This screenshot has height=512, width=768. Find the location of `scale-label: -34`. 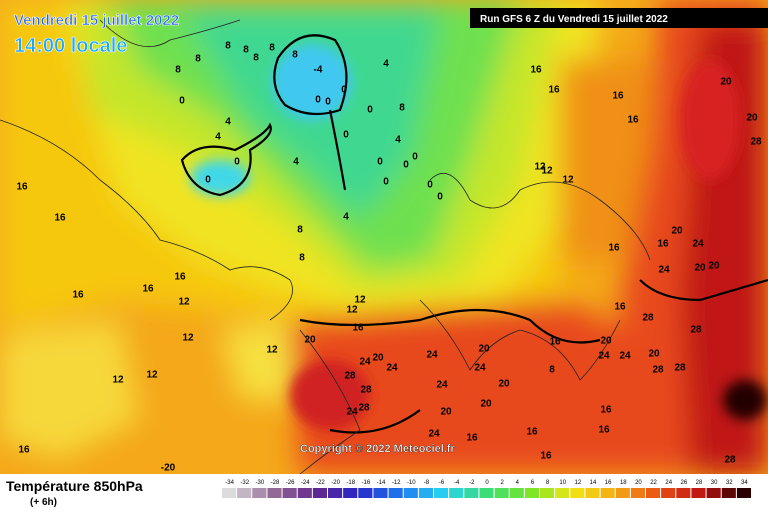

scale-label: -34 is located at coordinates (229, 483).